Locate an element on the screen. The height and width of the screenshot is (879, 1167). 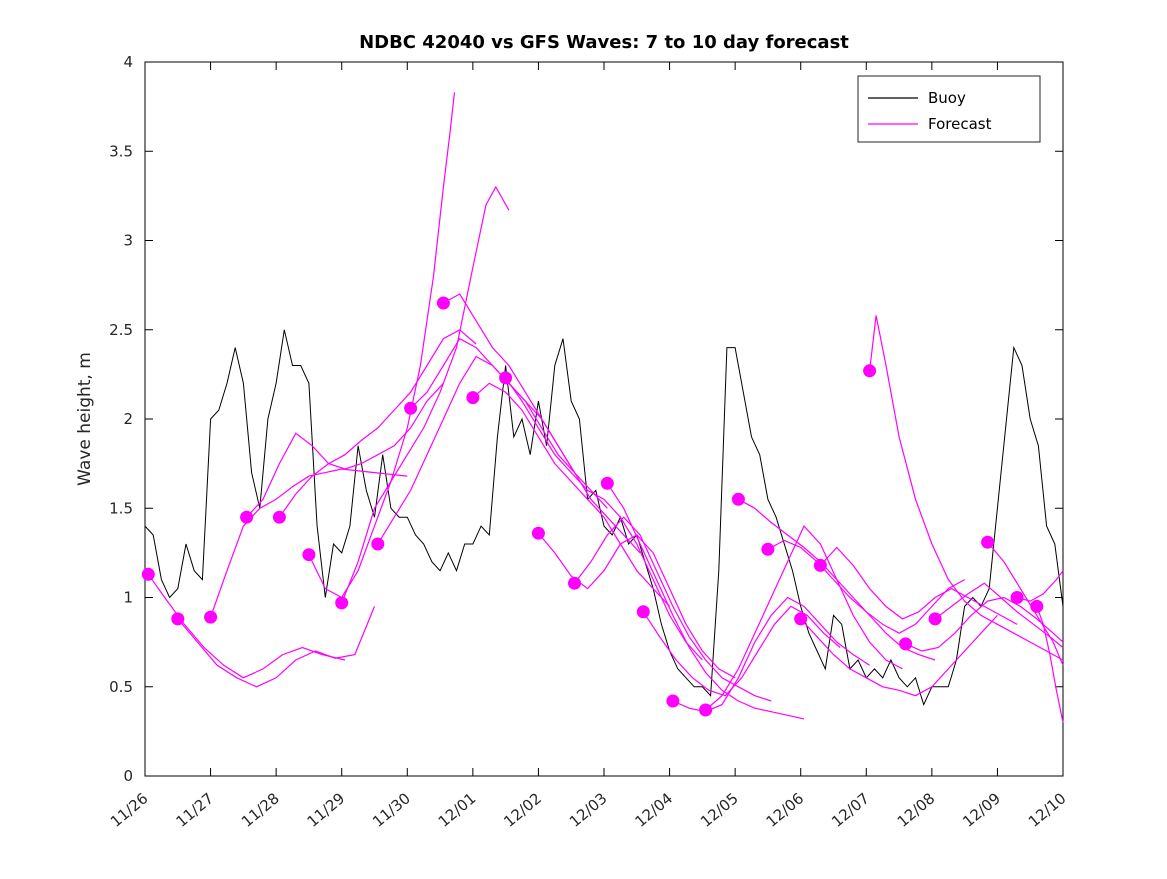
x-tick-label: 12/07 is located at coordinates (850, 810).